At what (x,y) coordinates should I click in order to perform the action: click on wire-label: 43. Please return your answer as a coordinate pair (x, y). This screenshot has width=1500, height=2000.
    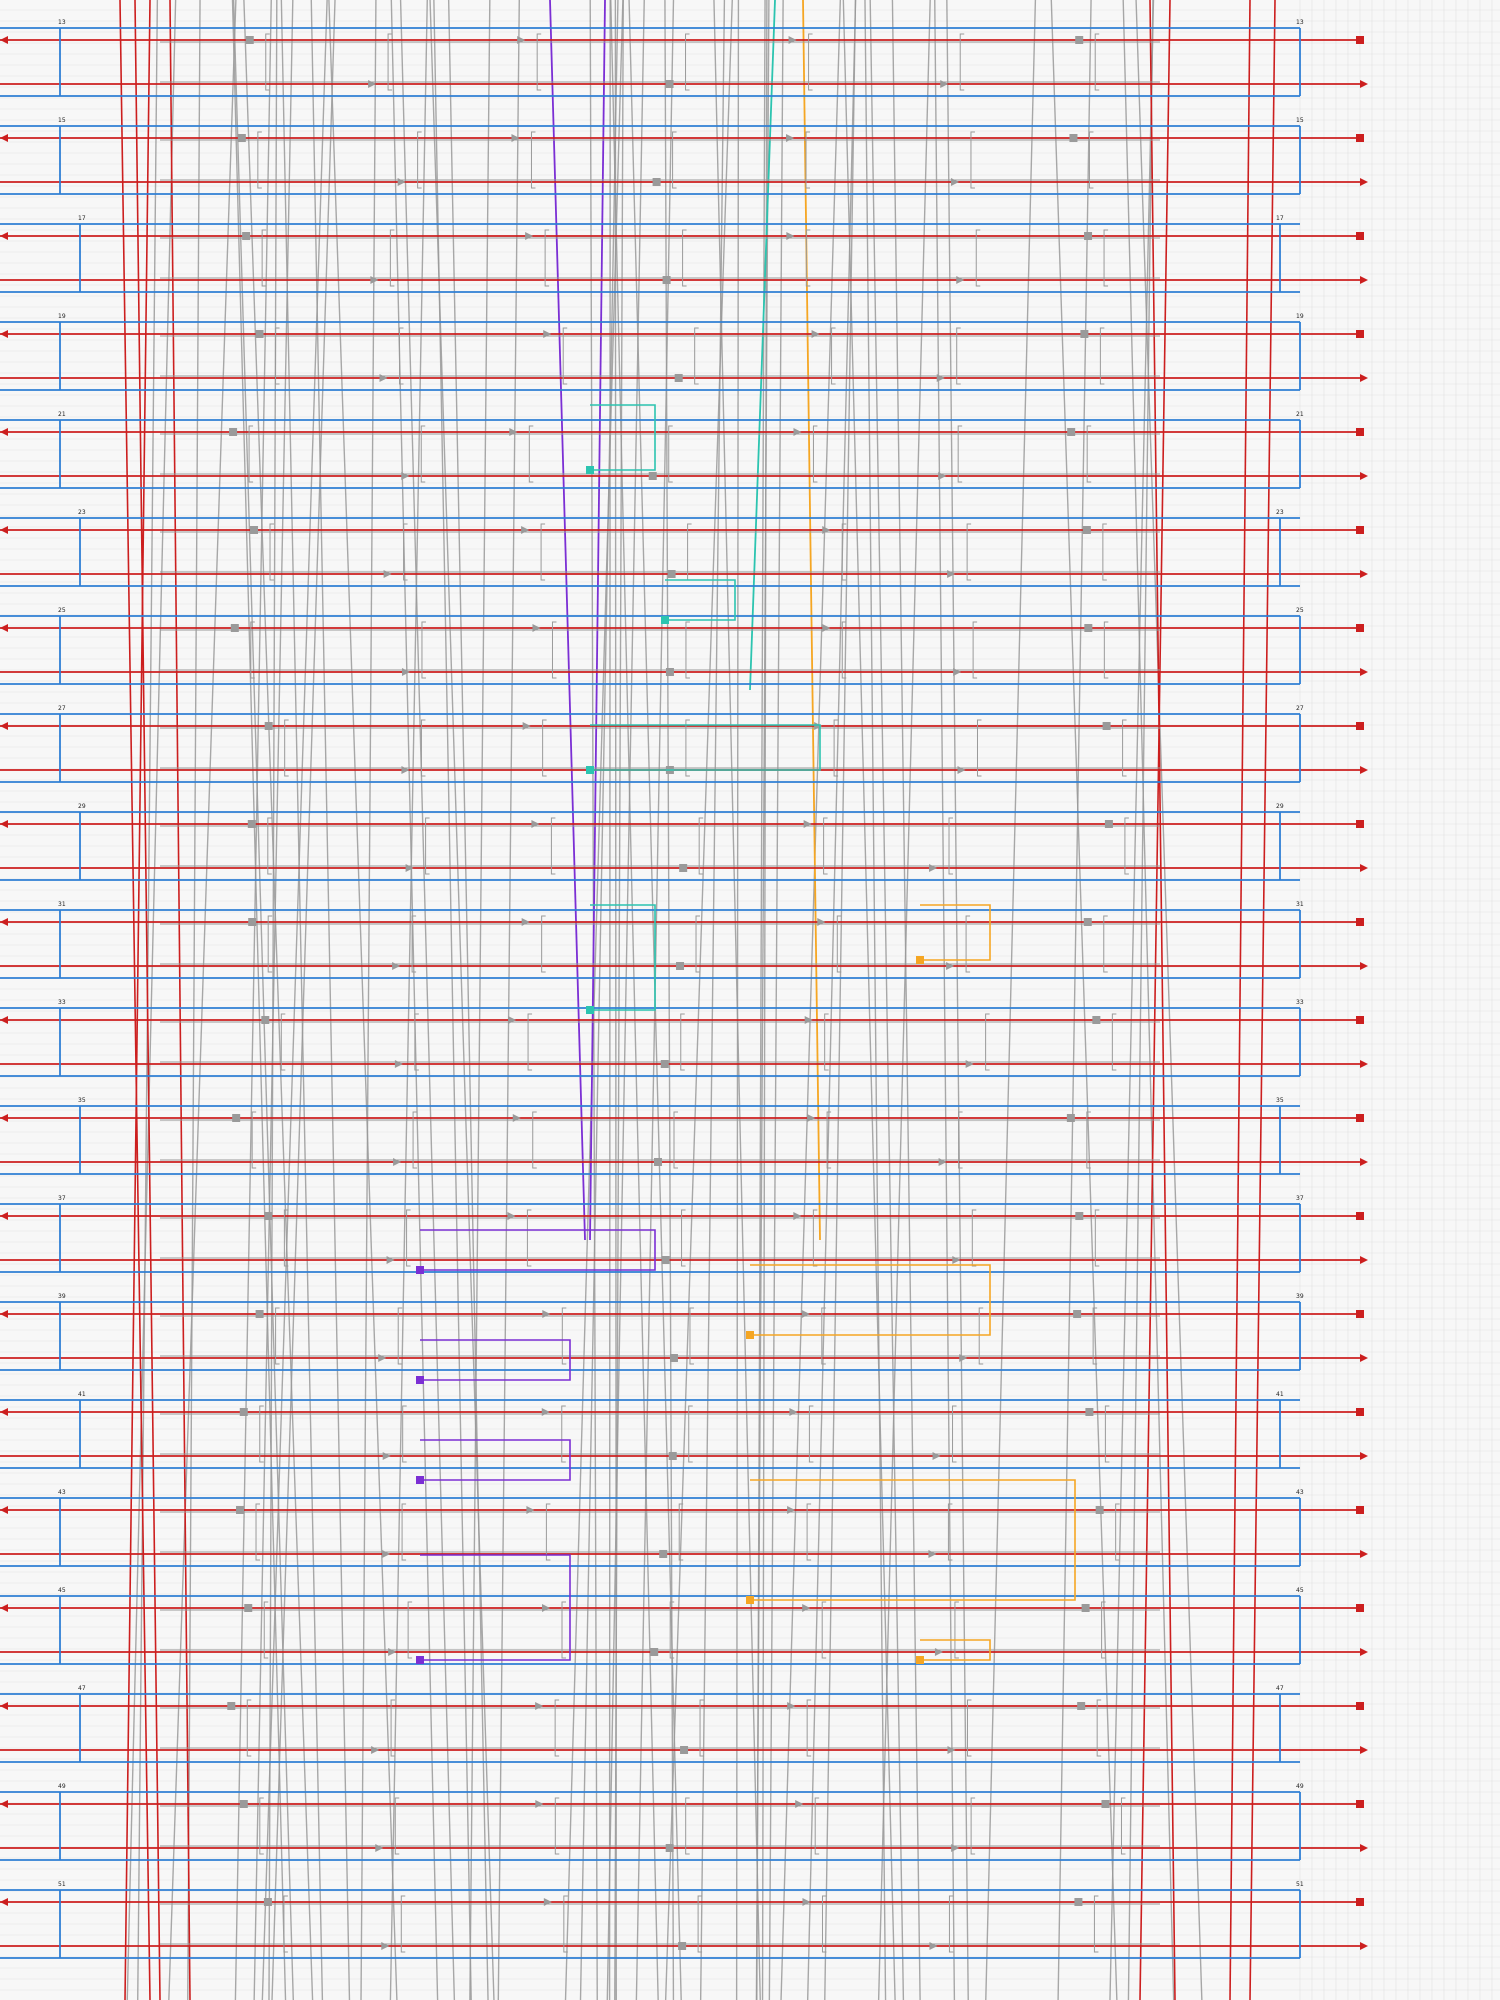
    Looking at the image, I should click on (1300, 1492).